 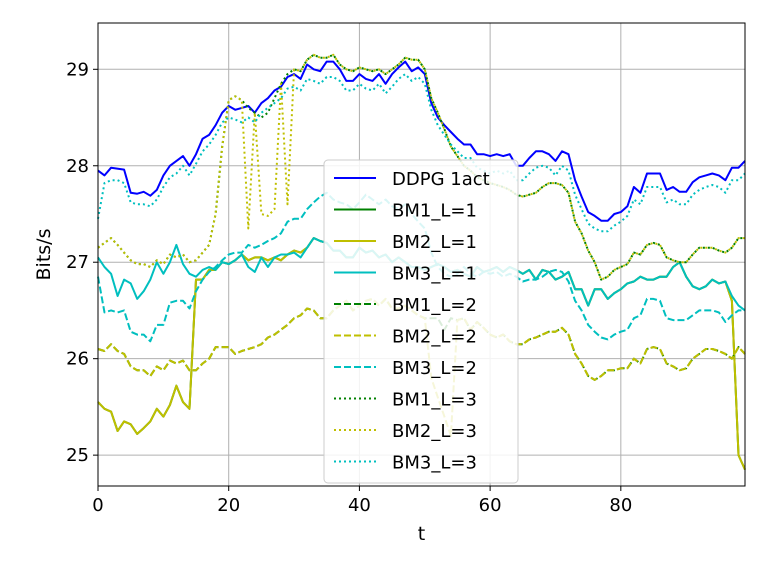 What do you see at coordinates (434, 431) in the screenshot?
I see `legend-label: BM2_L=3` at bounding box center [434, 431].